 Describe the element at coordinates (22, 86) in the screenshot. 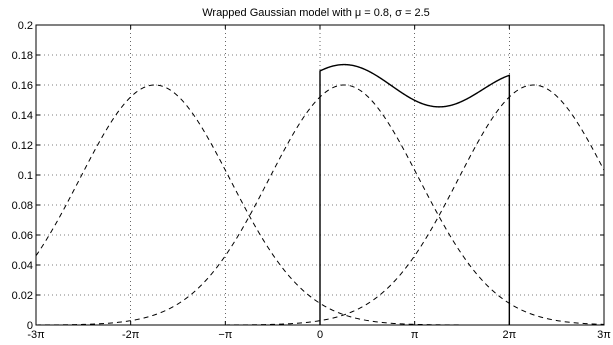

I see `y-tick-label: 0.16` at that location.